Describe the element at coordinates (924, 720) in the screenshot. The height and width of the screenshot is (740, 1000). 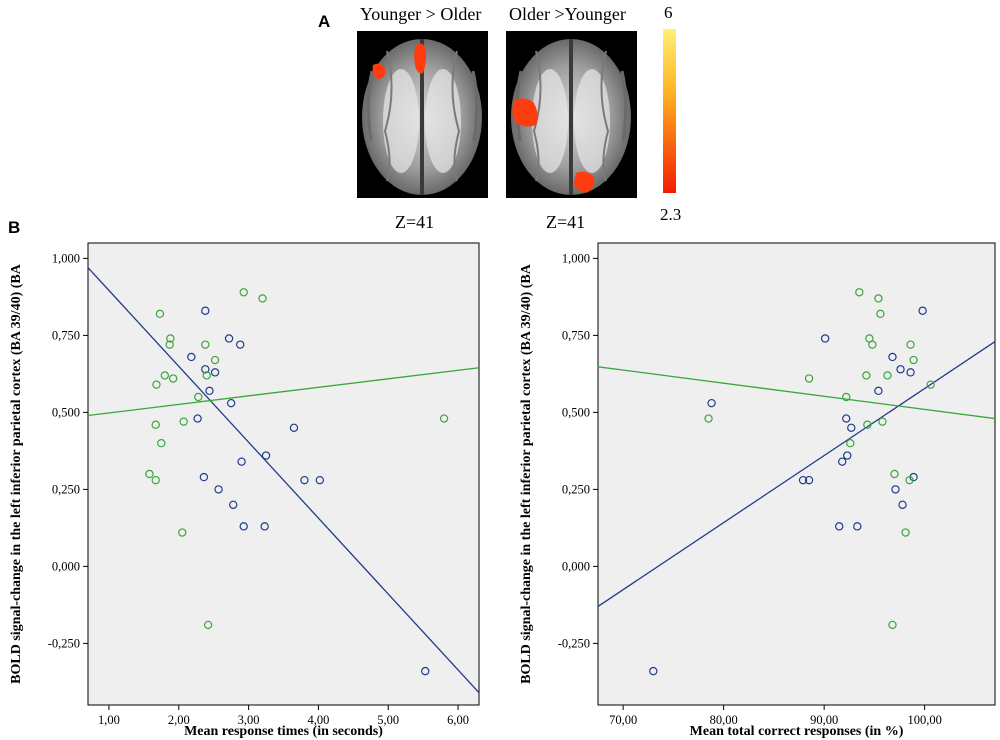
I see `x-tick-label: 100,00` at that location.